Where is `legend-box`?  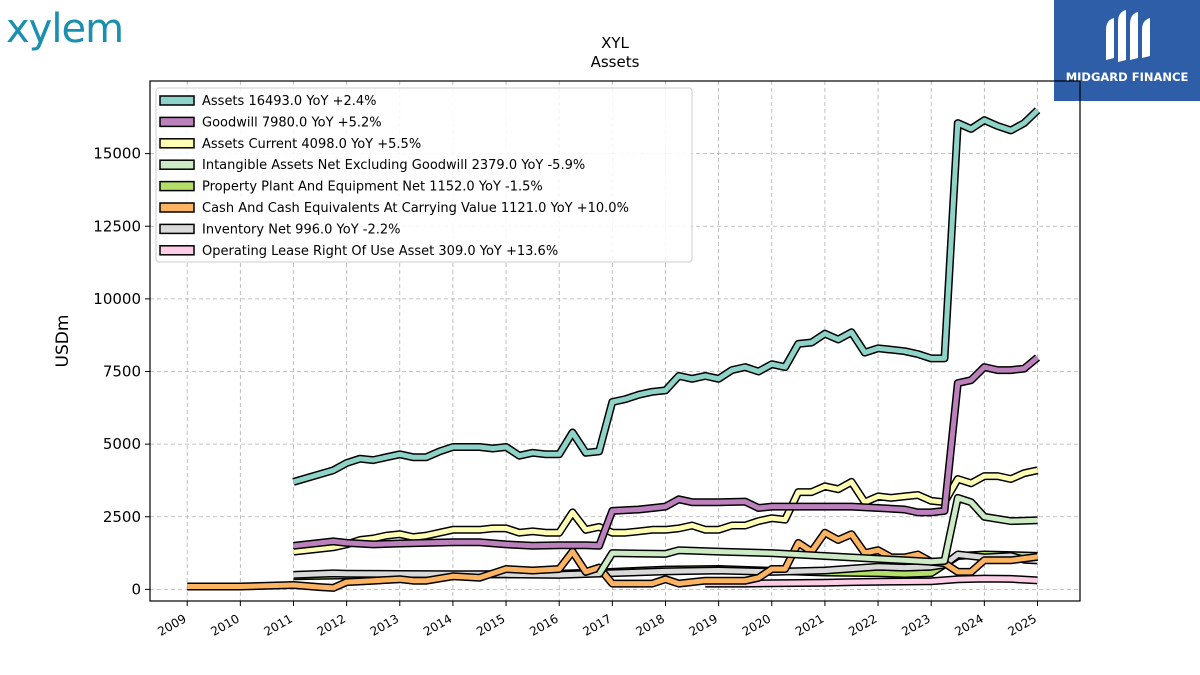 legend-box is located at coordinates (424, 175).